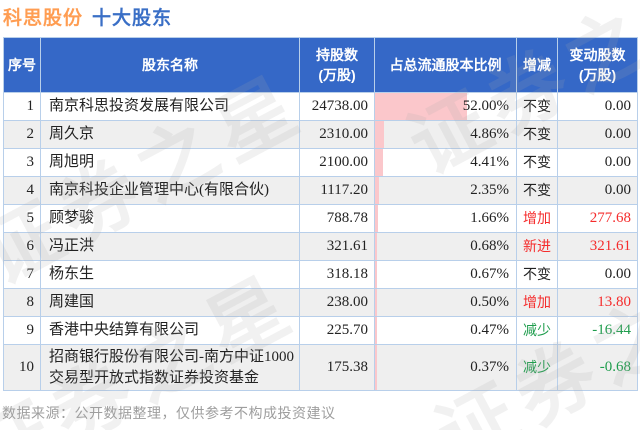 The height and width of the screenshot is (430, 640). What do you see at coordinates (169, 413) in the screenshot?
I see `disclaimer-text: 数据来源：公开数据整理，仅供参考不构成投资建议` at bounding box center [169, 413].